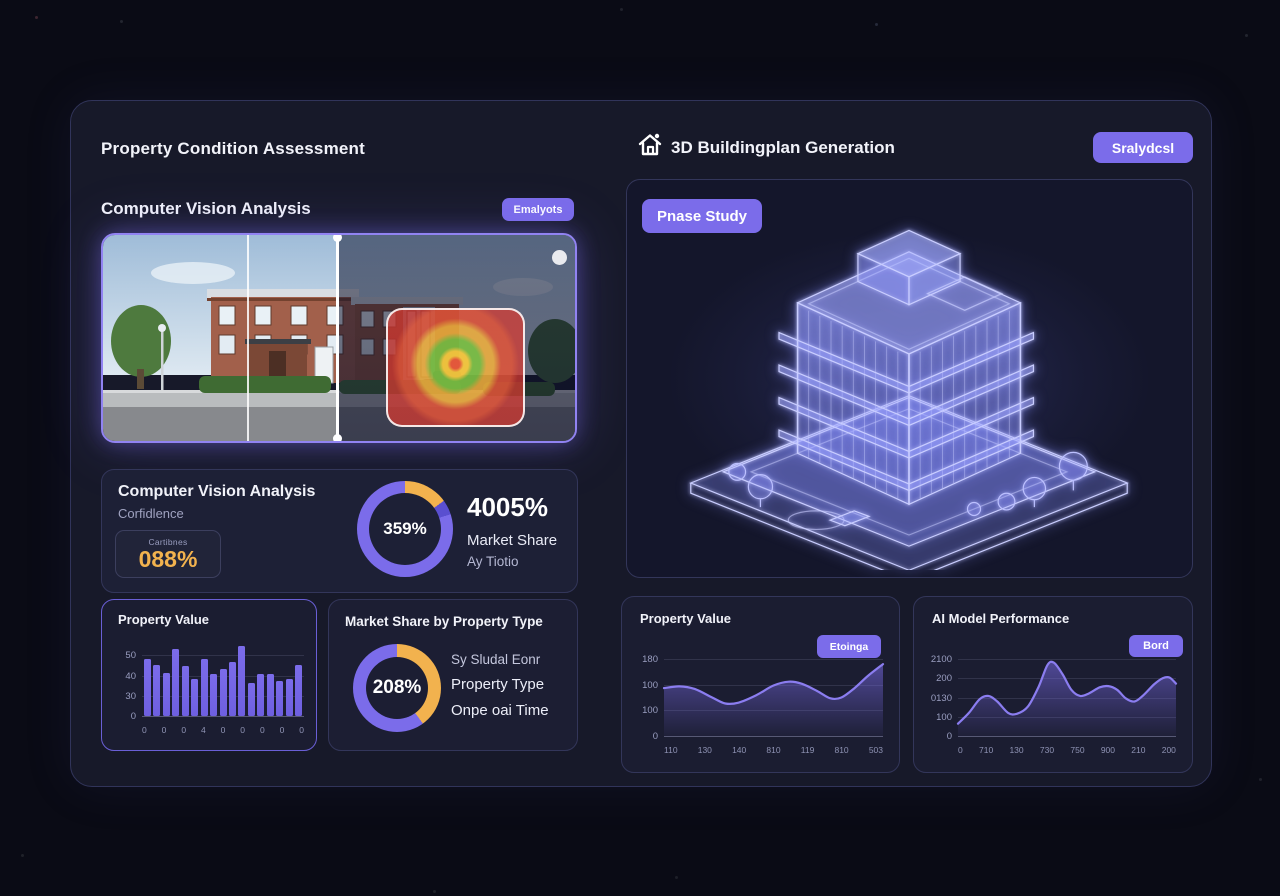 Image resolution: width=1280 pixels, height=896 pixels. What do you see at coordinates (206, 208) in the screenshot?
I see `section-title-computer-vision: Computer Vision Analysis` at bounding box center [206, 208].